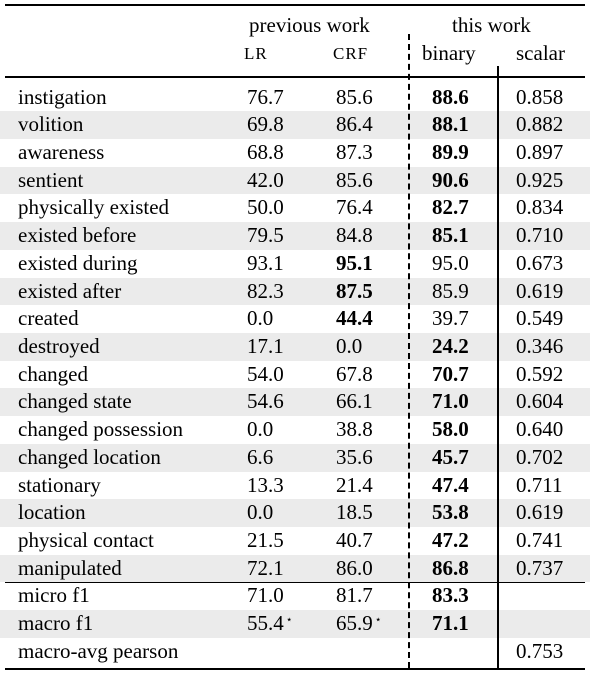  What do you see at coordinates (309, 25) in the screenshot?
I see `header-previous-work: previous work` at bounding box center [309, 25].